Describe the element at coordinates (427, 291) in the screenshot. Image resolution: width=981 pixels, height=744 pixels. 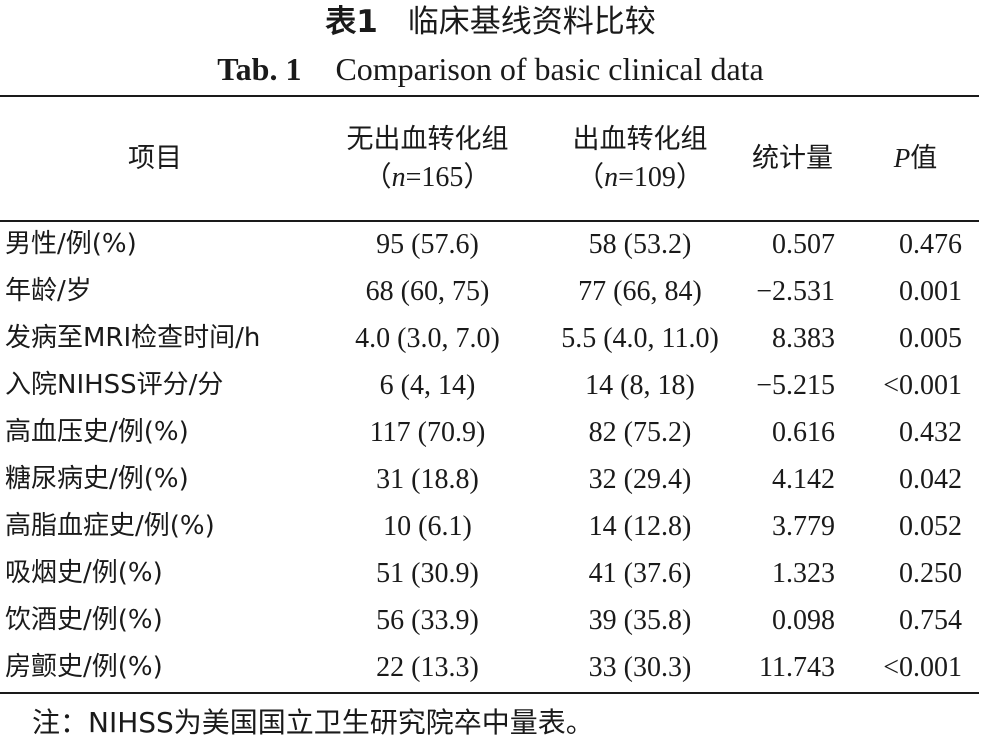
I see `cell-group1: 68 (60, 75)` at that location.